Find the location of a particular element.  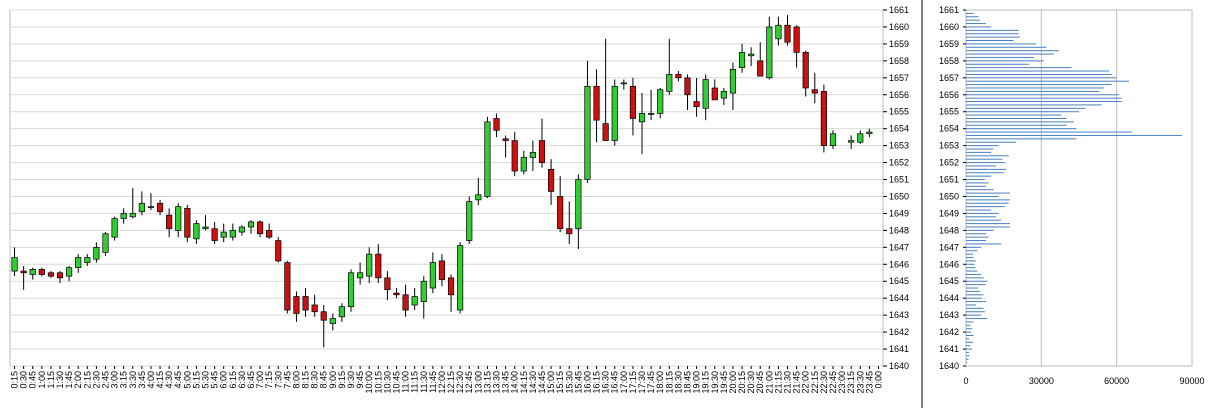

x-tick-label: 17:15 is located at coordinates (633, 382).